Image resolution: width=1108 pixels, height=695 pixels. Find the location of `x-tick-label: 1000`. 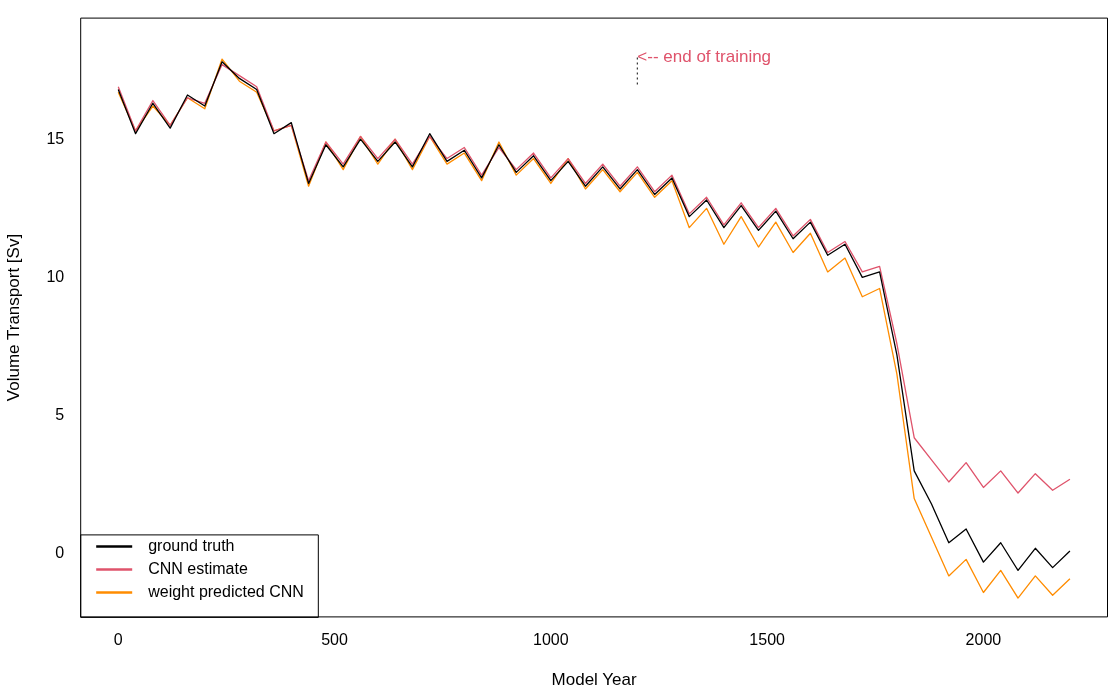

x-tick-label: 1000 is located at coordinates (551, 640).